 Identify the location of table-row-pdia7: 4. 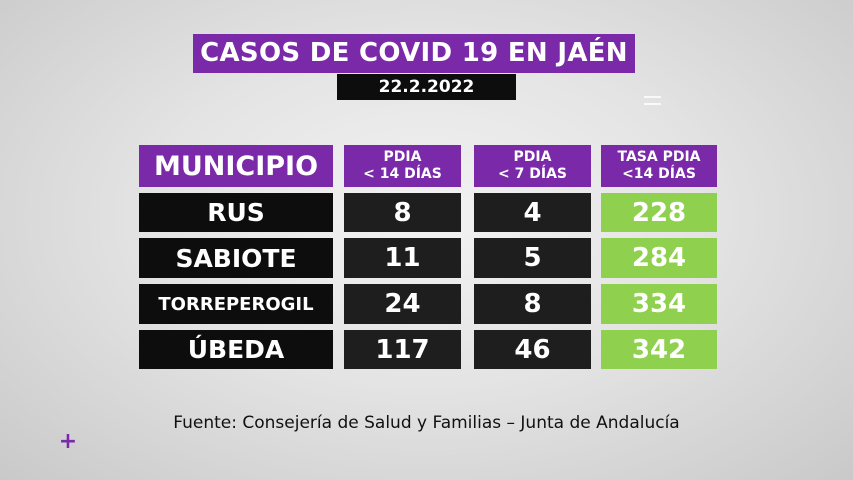
(532, 212).